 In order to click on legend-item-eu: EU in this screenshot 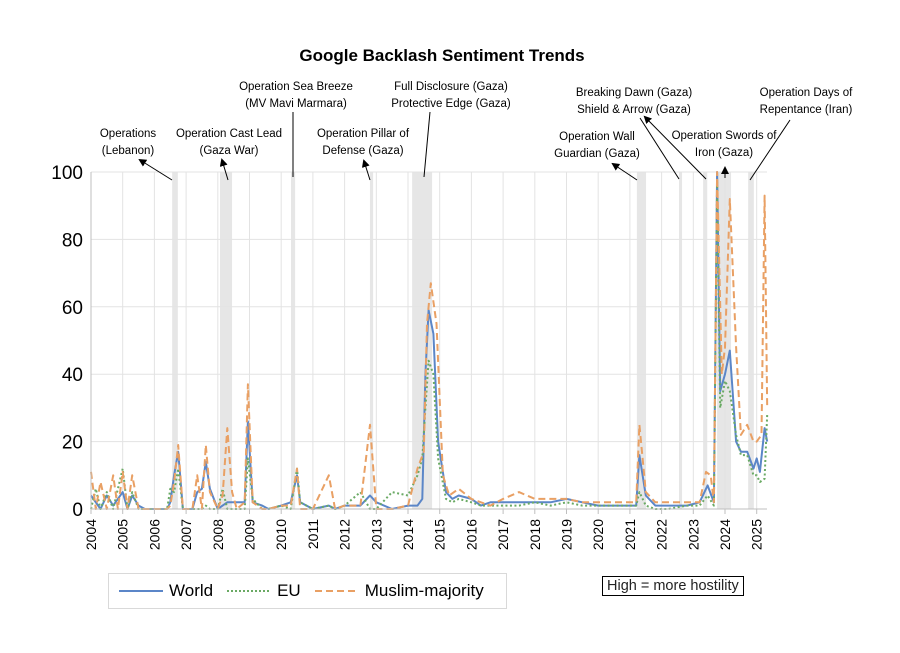, I will do `click(264, 591)`.